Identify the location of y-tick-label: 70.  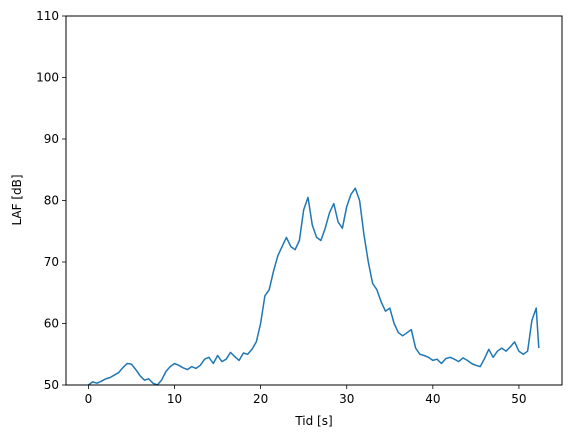
(51, 262).